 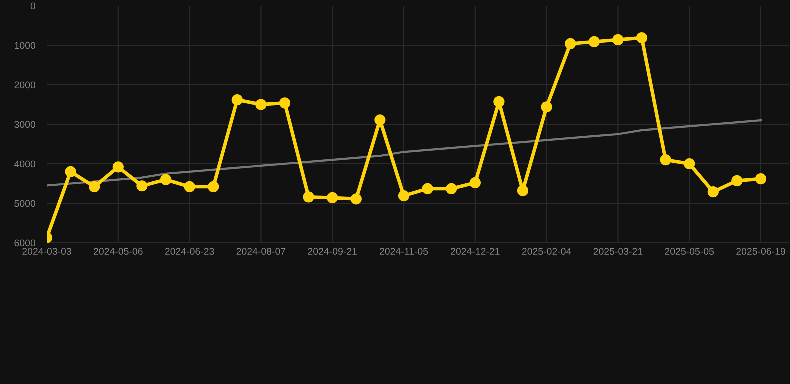 I want to click on x-tick-label: 2024-12-21, so click(x=475, y=251).